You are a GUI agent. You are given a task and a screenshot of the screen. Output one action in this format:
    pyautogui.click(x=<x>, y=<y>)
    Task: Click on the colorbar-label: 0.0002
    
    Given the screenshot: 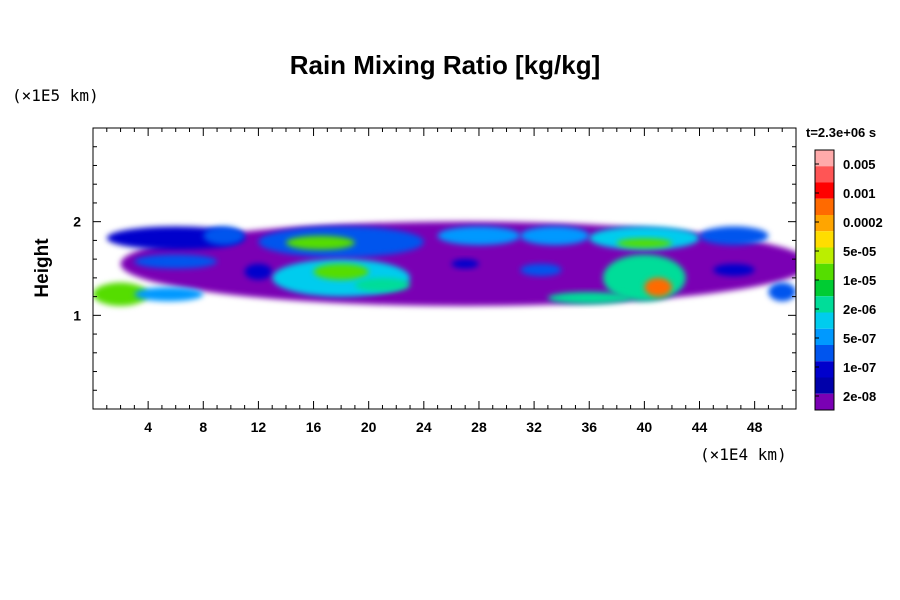 What is the action you would take?
    pyautogui.click(x=863, y=222)
    